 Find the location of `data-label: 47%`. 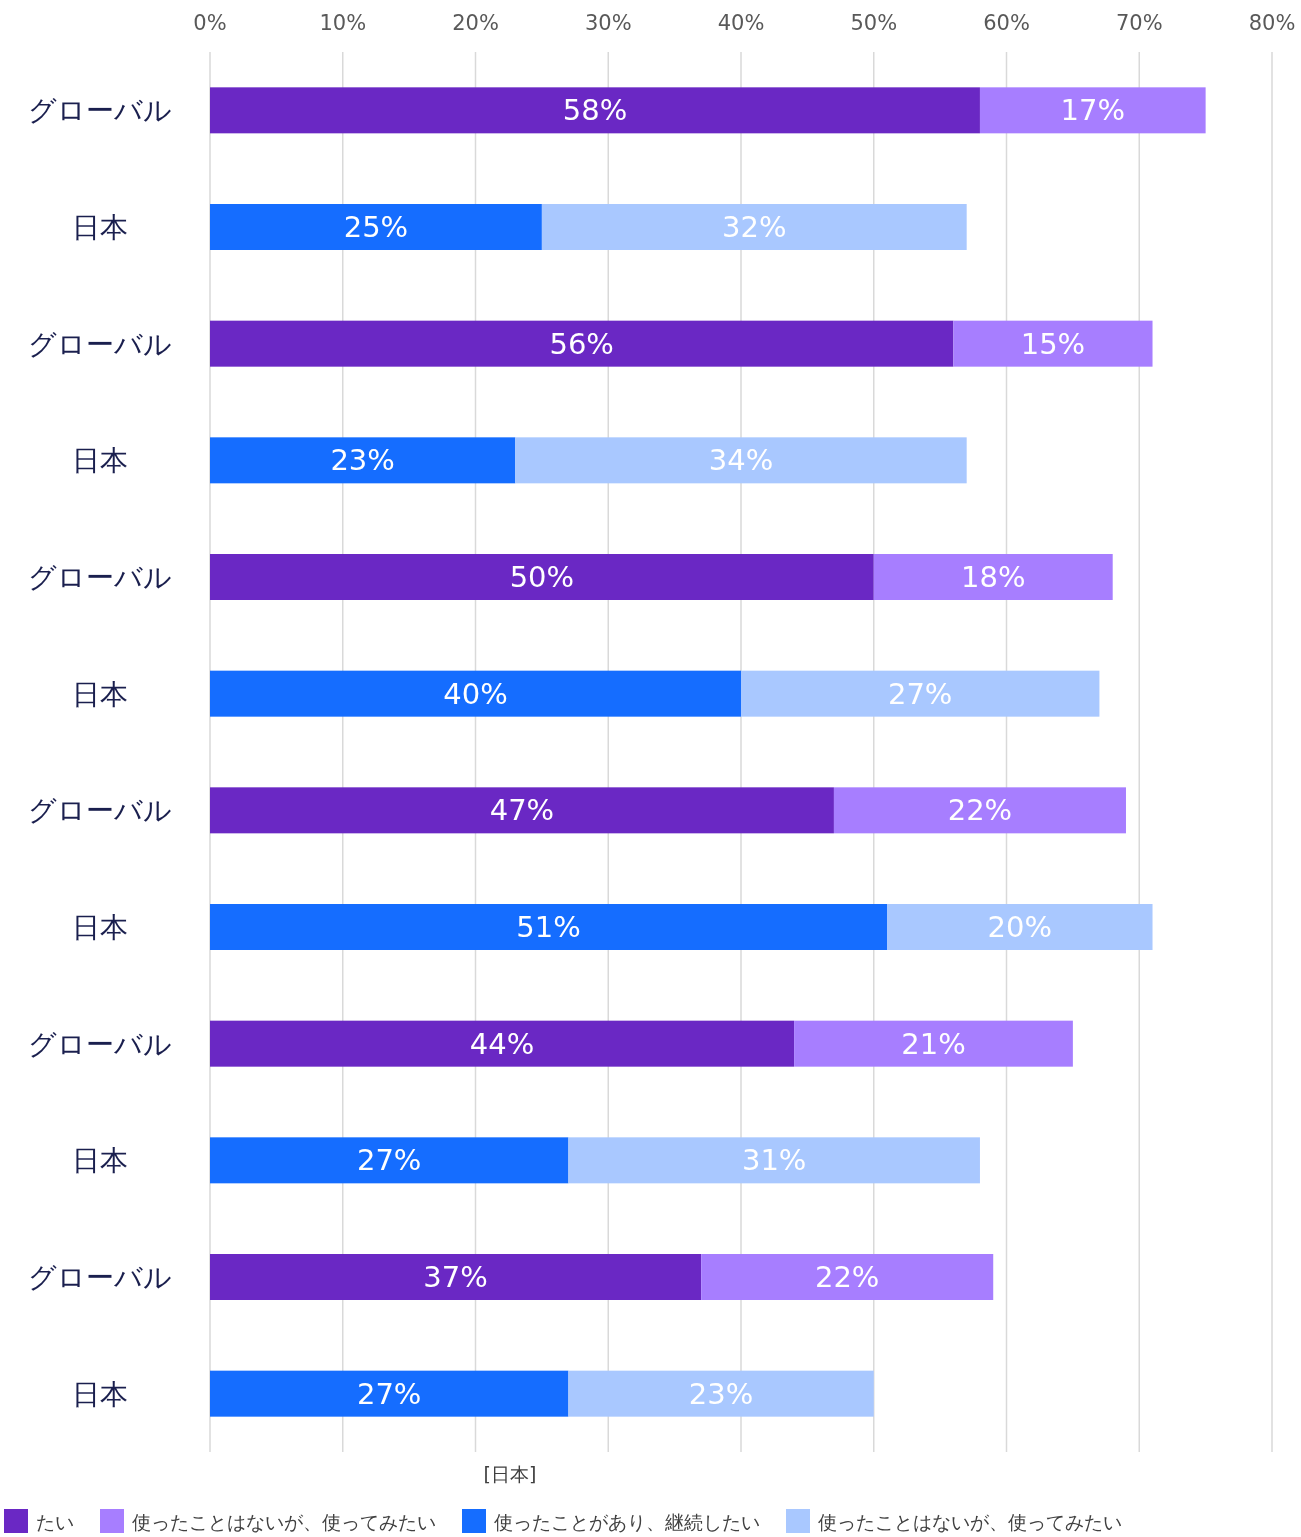

data-label: 47% is located at coordinates (522, 810).